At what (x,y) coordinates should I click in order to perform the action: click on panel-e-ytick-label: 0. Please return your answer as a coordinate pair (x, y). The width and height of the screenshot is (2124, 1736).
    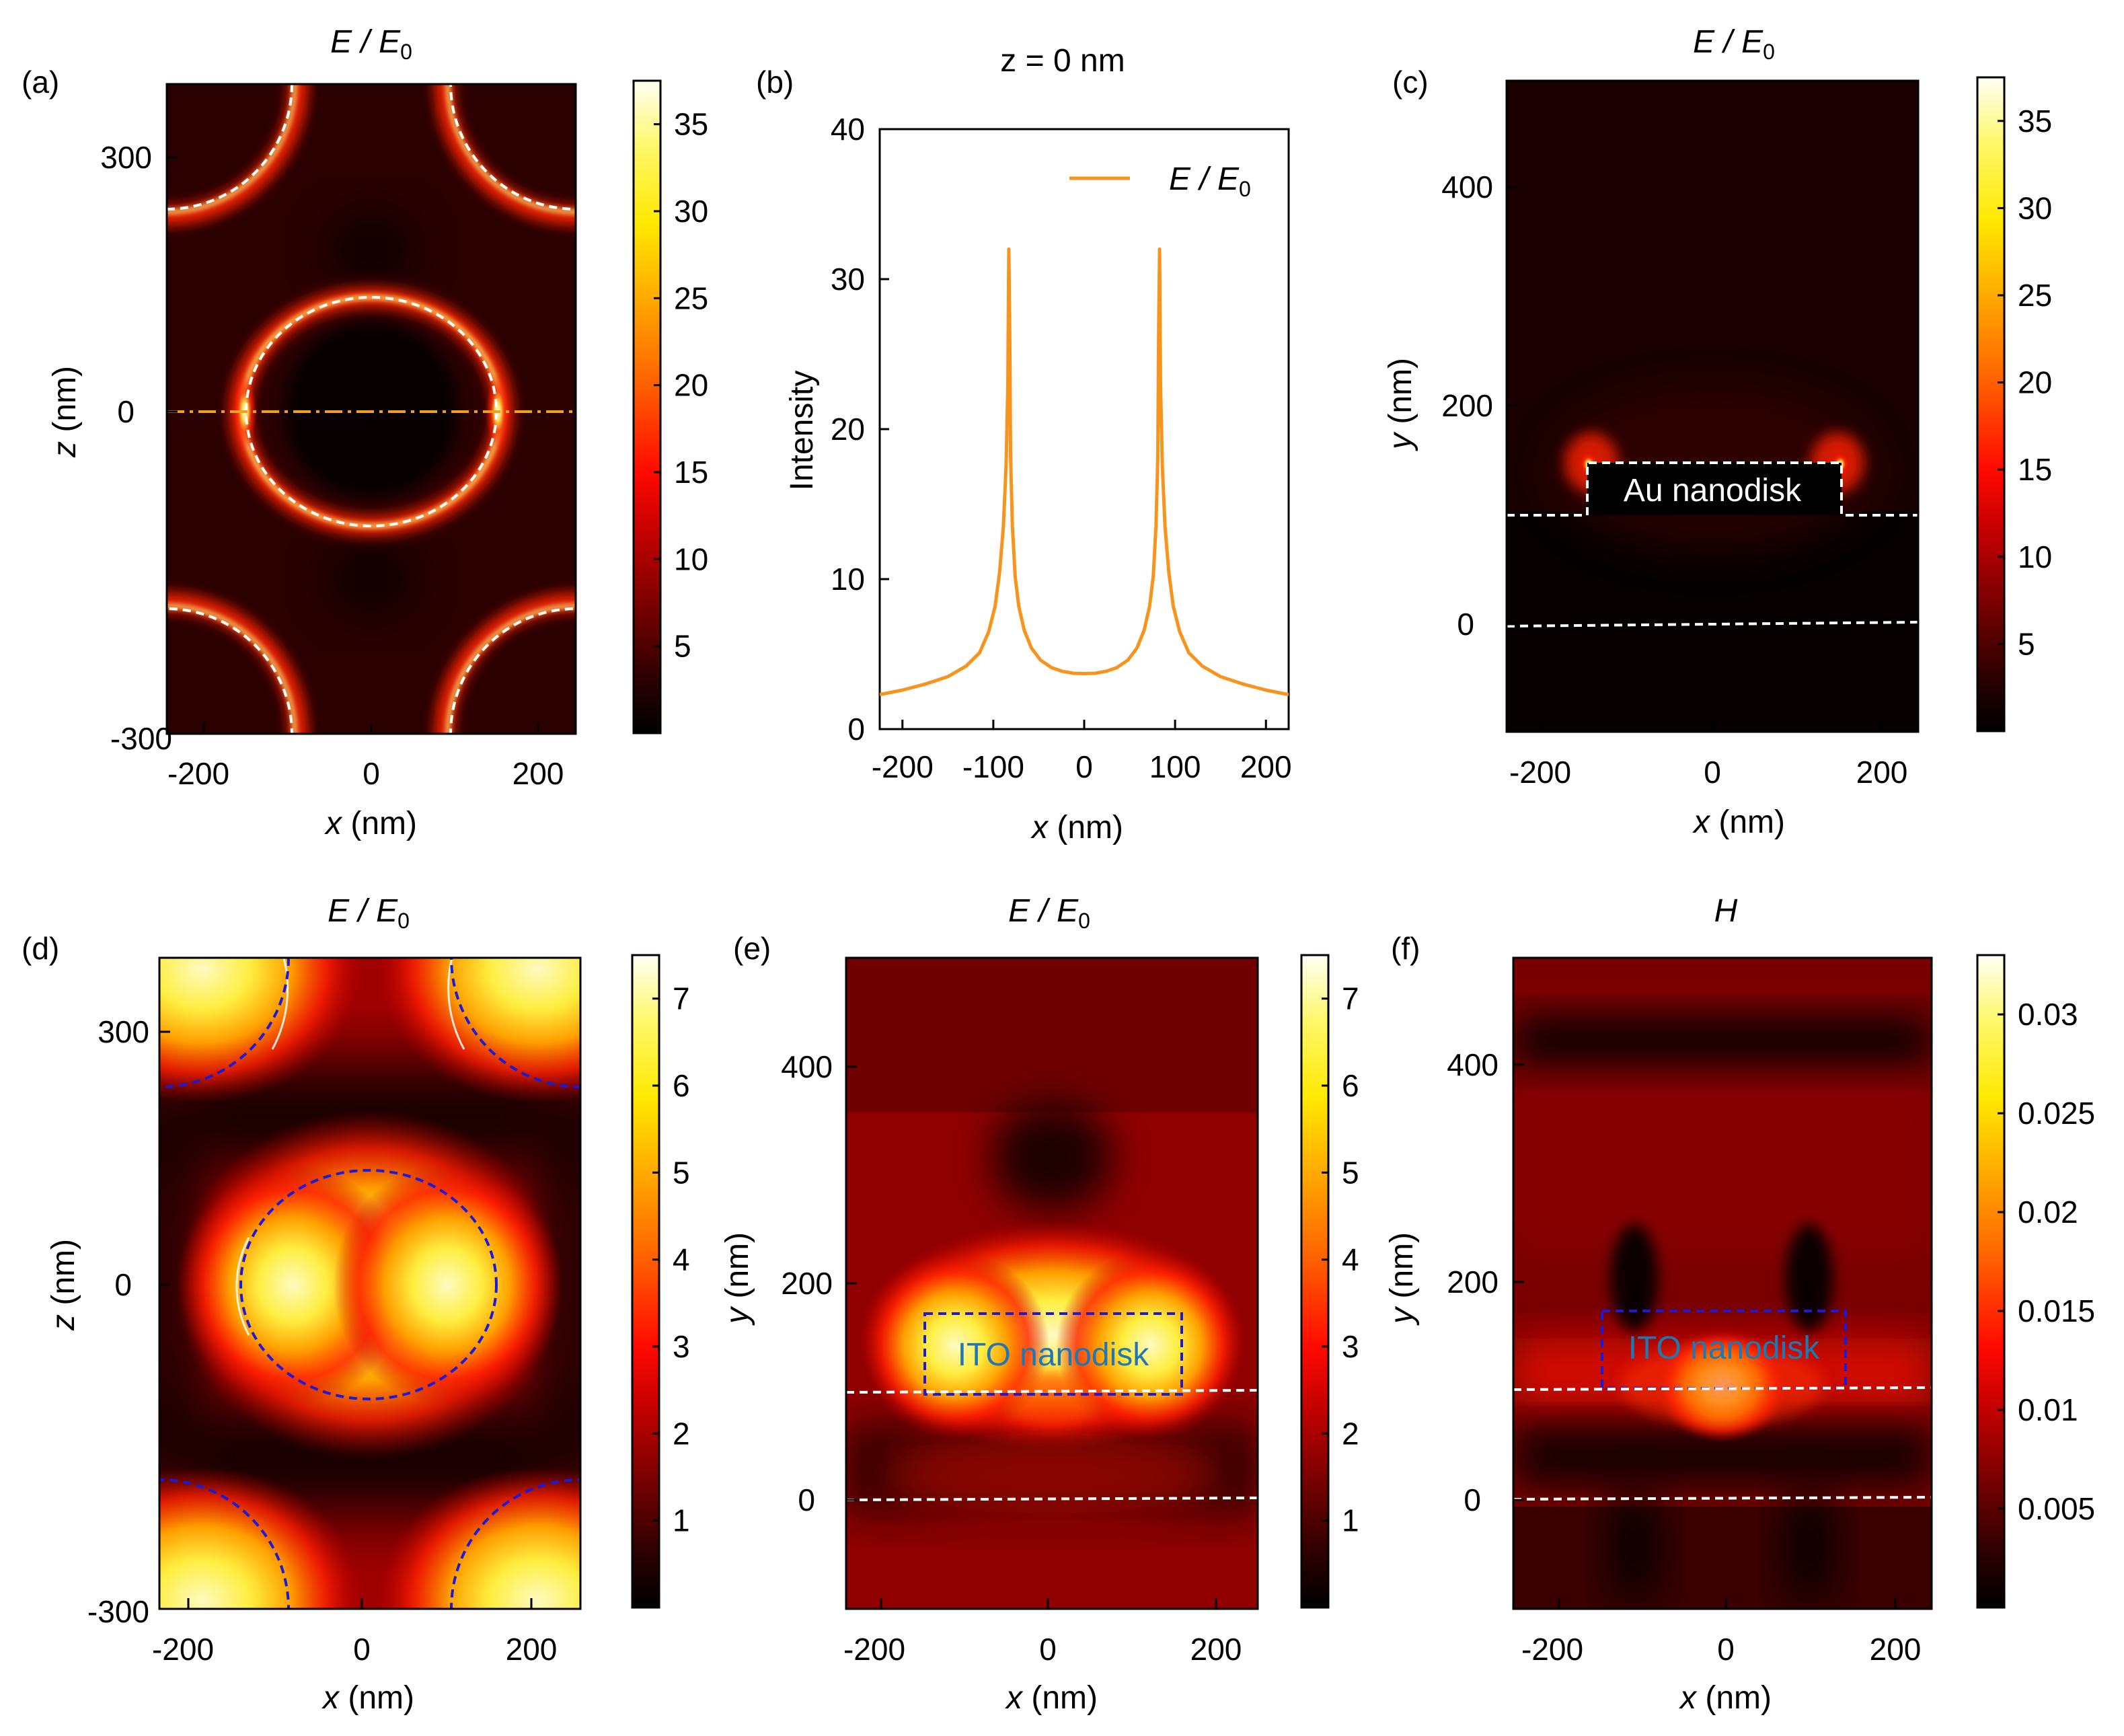
    Looking at the image, I should click on (807, 1499).